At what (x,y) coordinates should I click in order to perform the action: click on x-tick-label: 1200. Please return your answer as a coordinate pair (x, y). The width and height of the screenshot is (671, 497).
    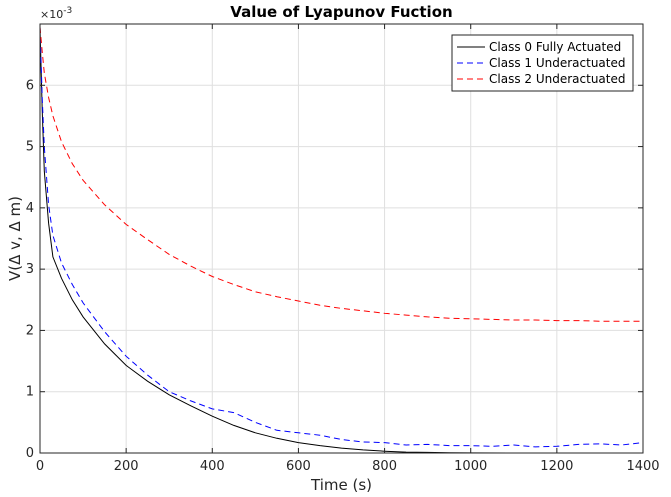
    Looking at the image, I should click on (556, 466).